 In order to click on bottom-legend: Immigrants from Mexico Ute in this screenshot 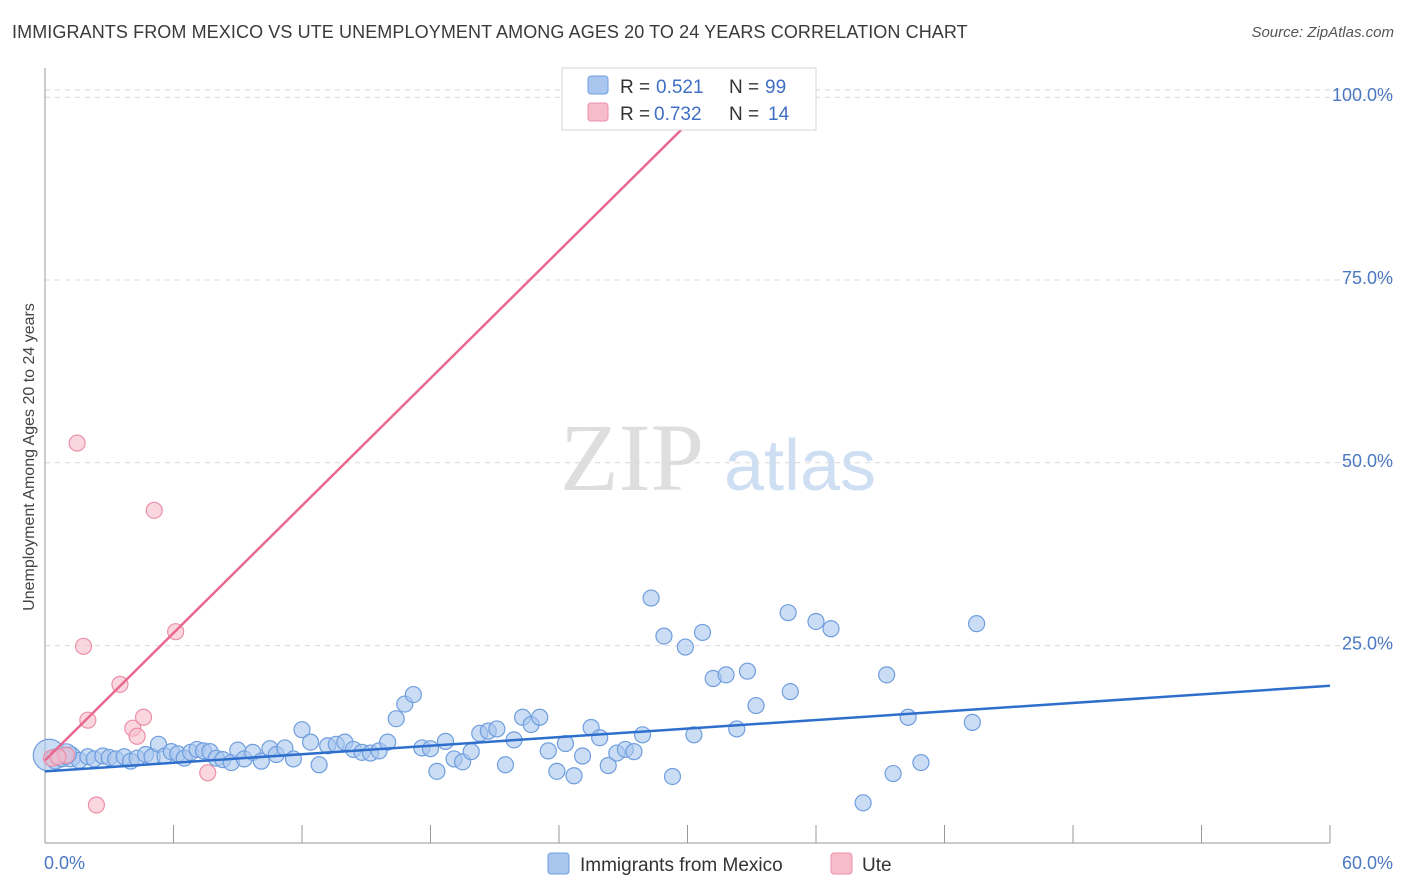, I will do `click(719, 864)`.